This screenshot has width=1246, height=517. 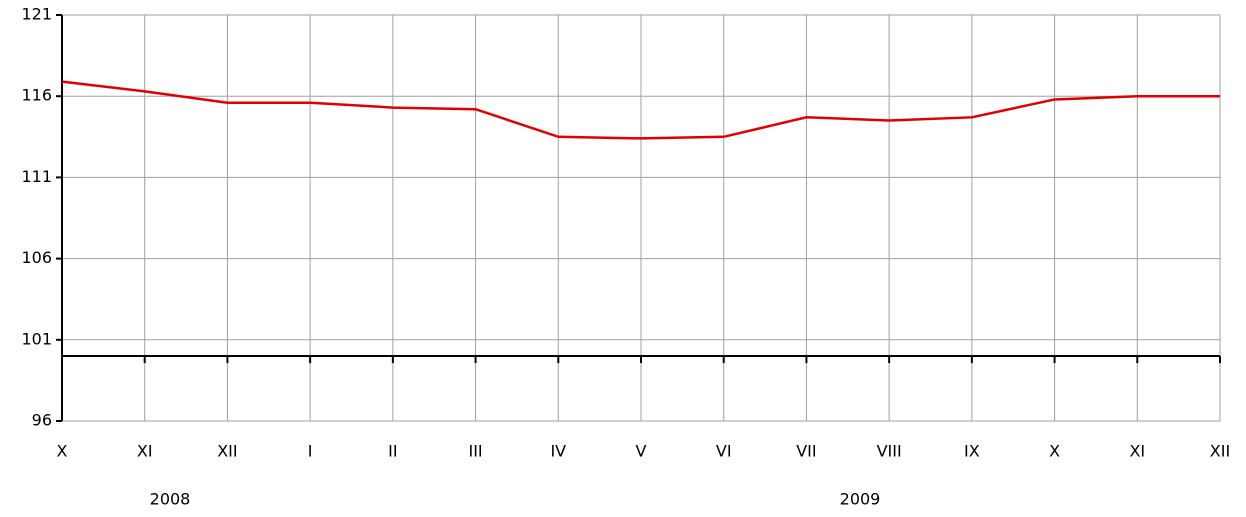 What do you see at coordinates (42, 420) in the screenshot?
I see `y-tick-label: 96` at bounding box center [42, 420].